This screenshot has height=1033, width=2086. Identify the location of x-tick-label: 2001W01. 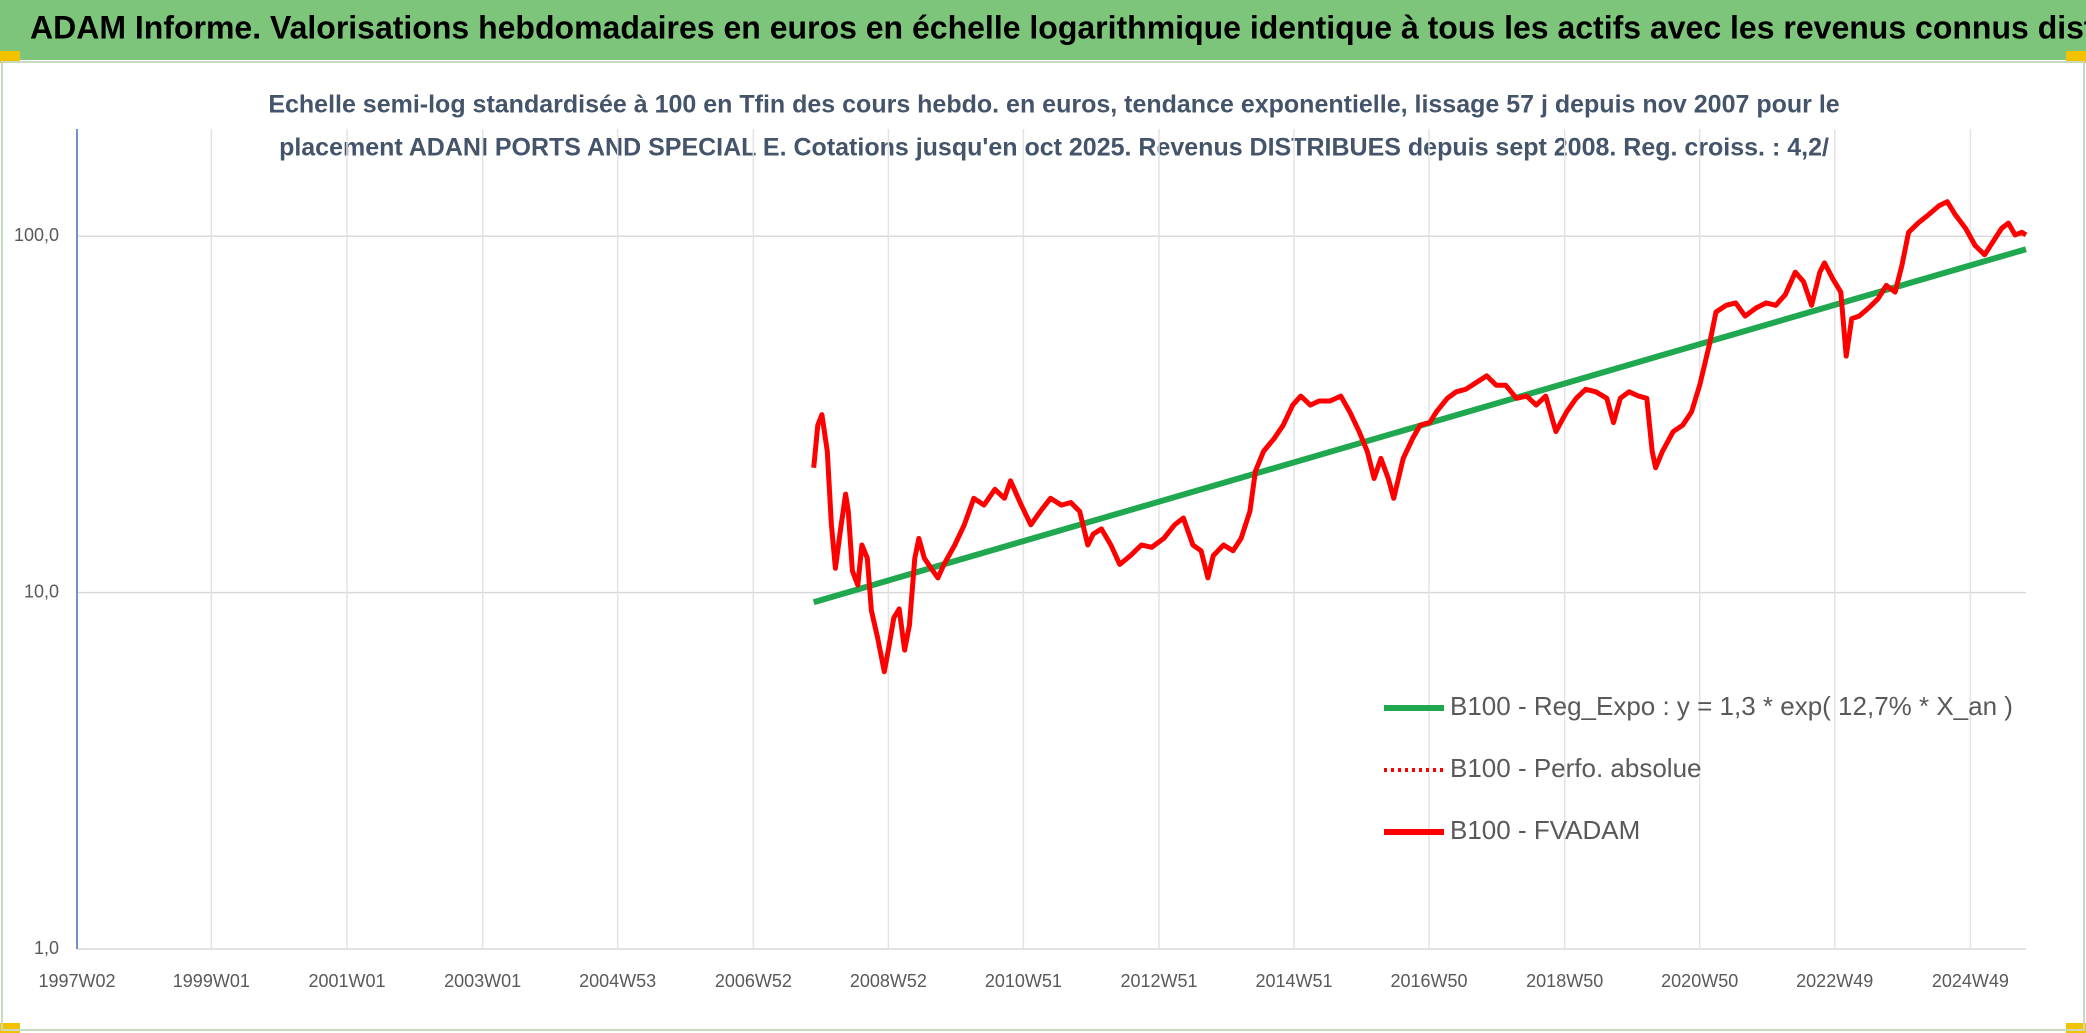
(346, 981).